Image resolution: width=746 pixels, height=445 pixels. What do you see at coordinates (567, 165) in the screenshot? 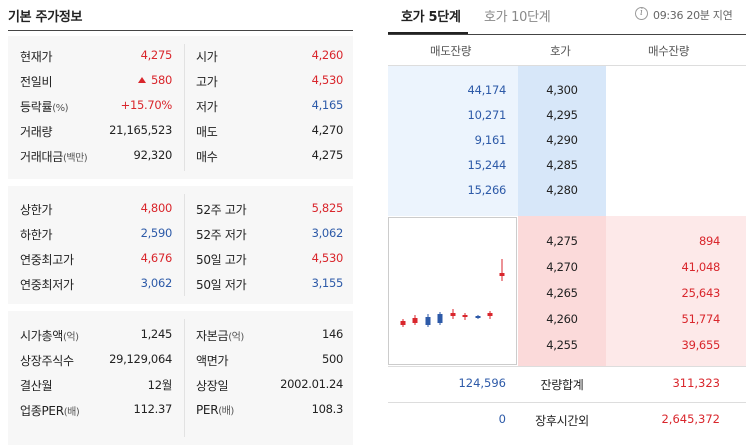
I see `ask-row: 15,244 4,285` at bounding box center [567, 165].